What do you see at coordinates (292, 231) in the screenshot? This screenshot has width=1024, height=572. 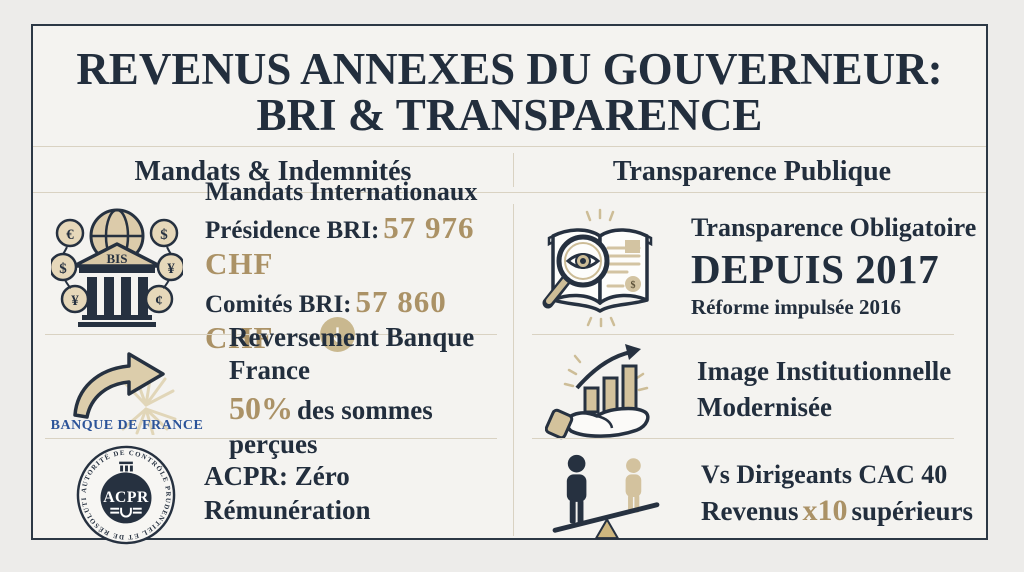 I see `presidence-label: Présidence BRI:` at bounding box center [292, 231].